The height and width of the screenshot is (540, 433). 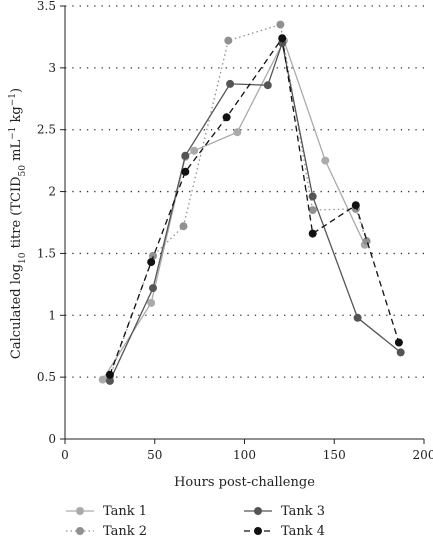 What do you see at coordinates (46, 253) in the screenshot?
I see `y-tick-label: 1.5` at bounding box center [46, 253].